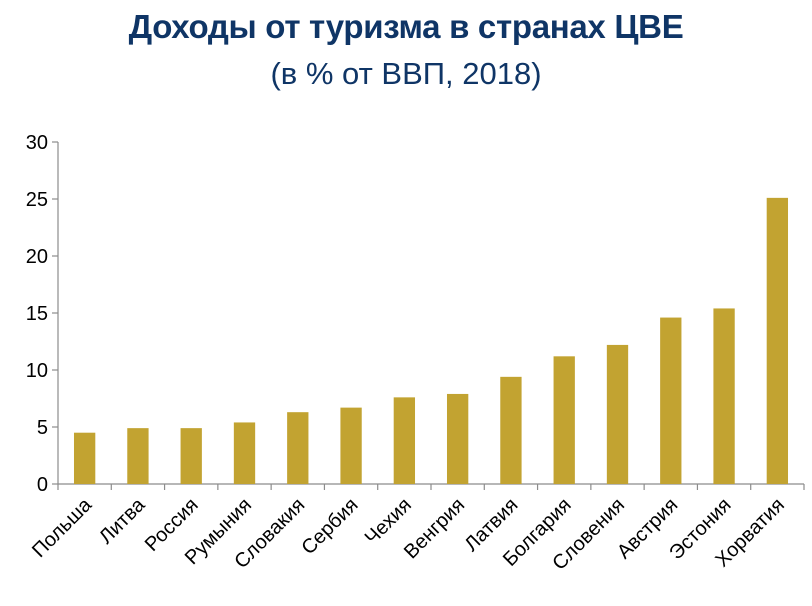  I want to click on y-tick-label: 30, so click(37, 143).